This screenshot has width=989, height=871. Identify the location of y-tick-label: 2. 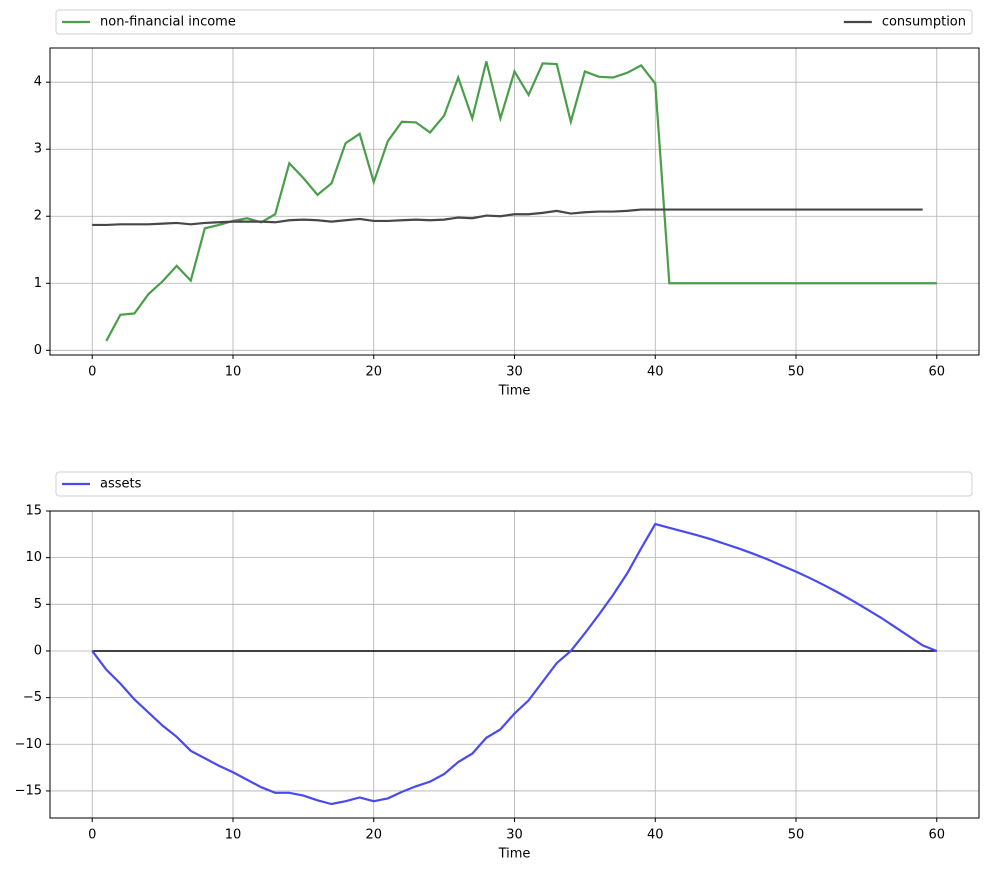
(38, 216).